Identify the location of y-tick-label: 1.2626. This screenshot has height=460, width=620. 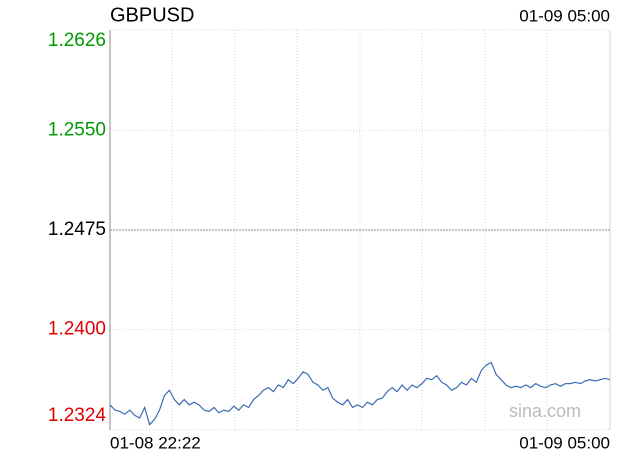
(77, 40).